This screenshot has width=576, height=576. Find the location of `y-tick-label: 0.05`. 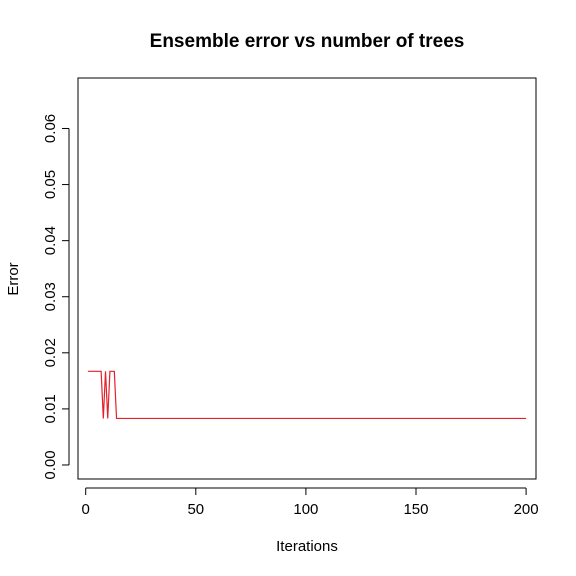

y-tick-label: 0.05 is located at coordinates (50, 184).